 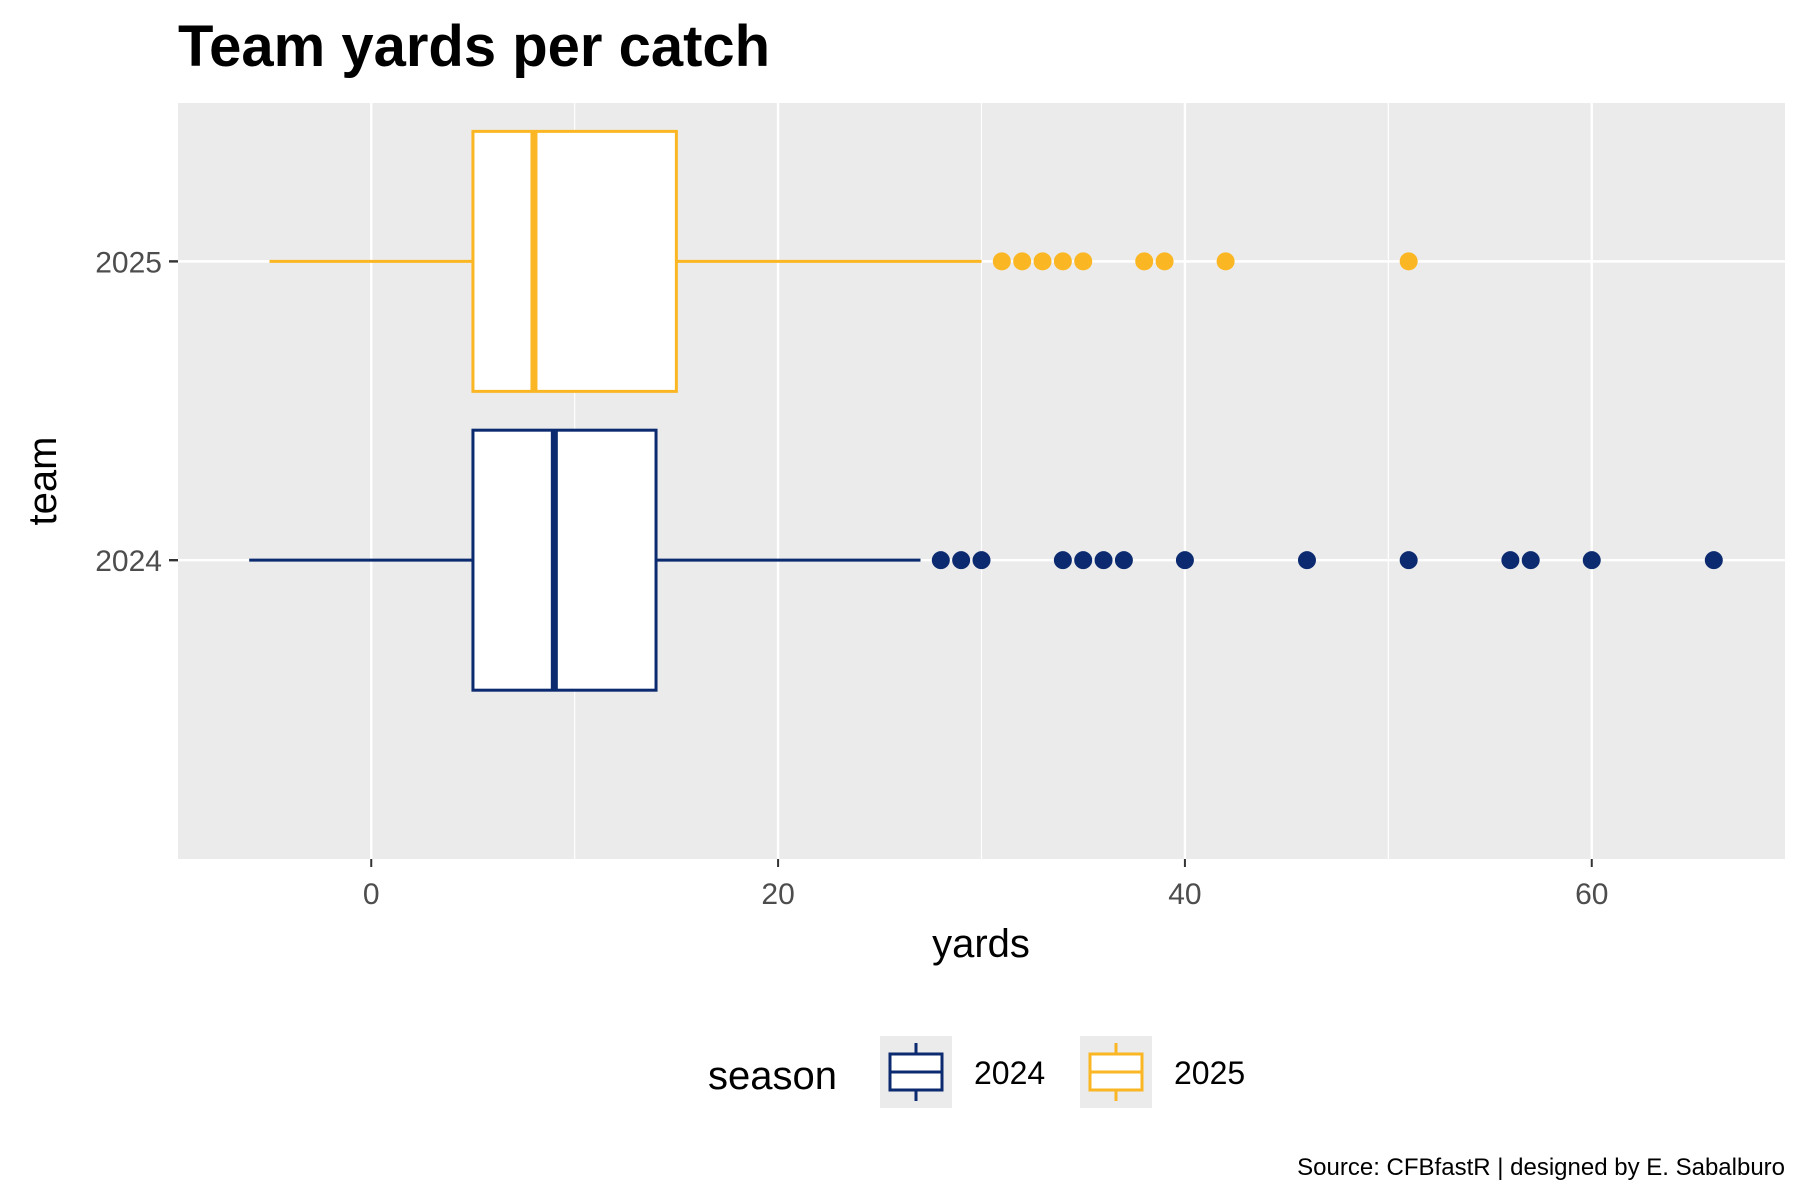 What do you see at coordinates (128, 262) in the screenshot?
I see `y-tick-label: 2025` at bounding box center [128, 262].